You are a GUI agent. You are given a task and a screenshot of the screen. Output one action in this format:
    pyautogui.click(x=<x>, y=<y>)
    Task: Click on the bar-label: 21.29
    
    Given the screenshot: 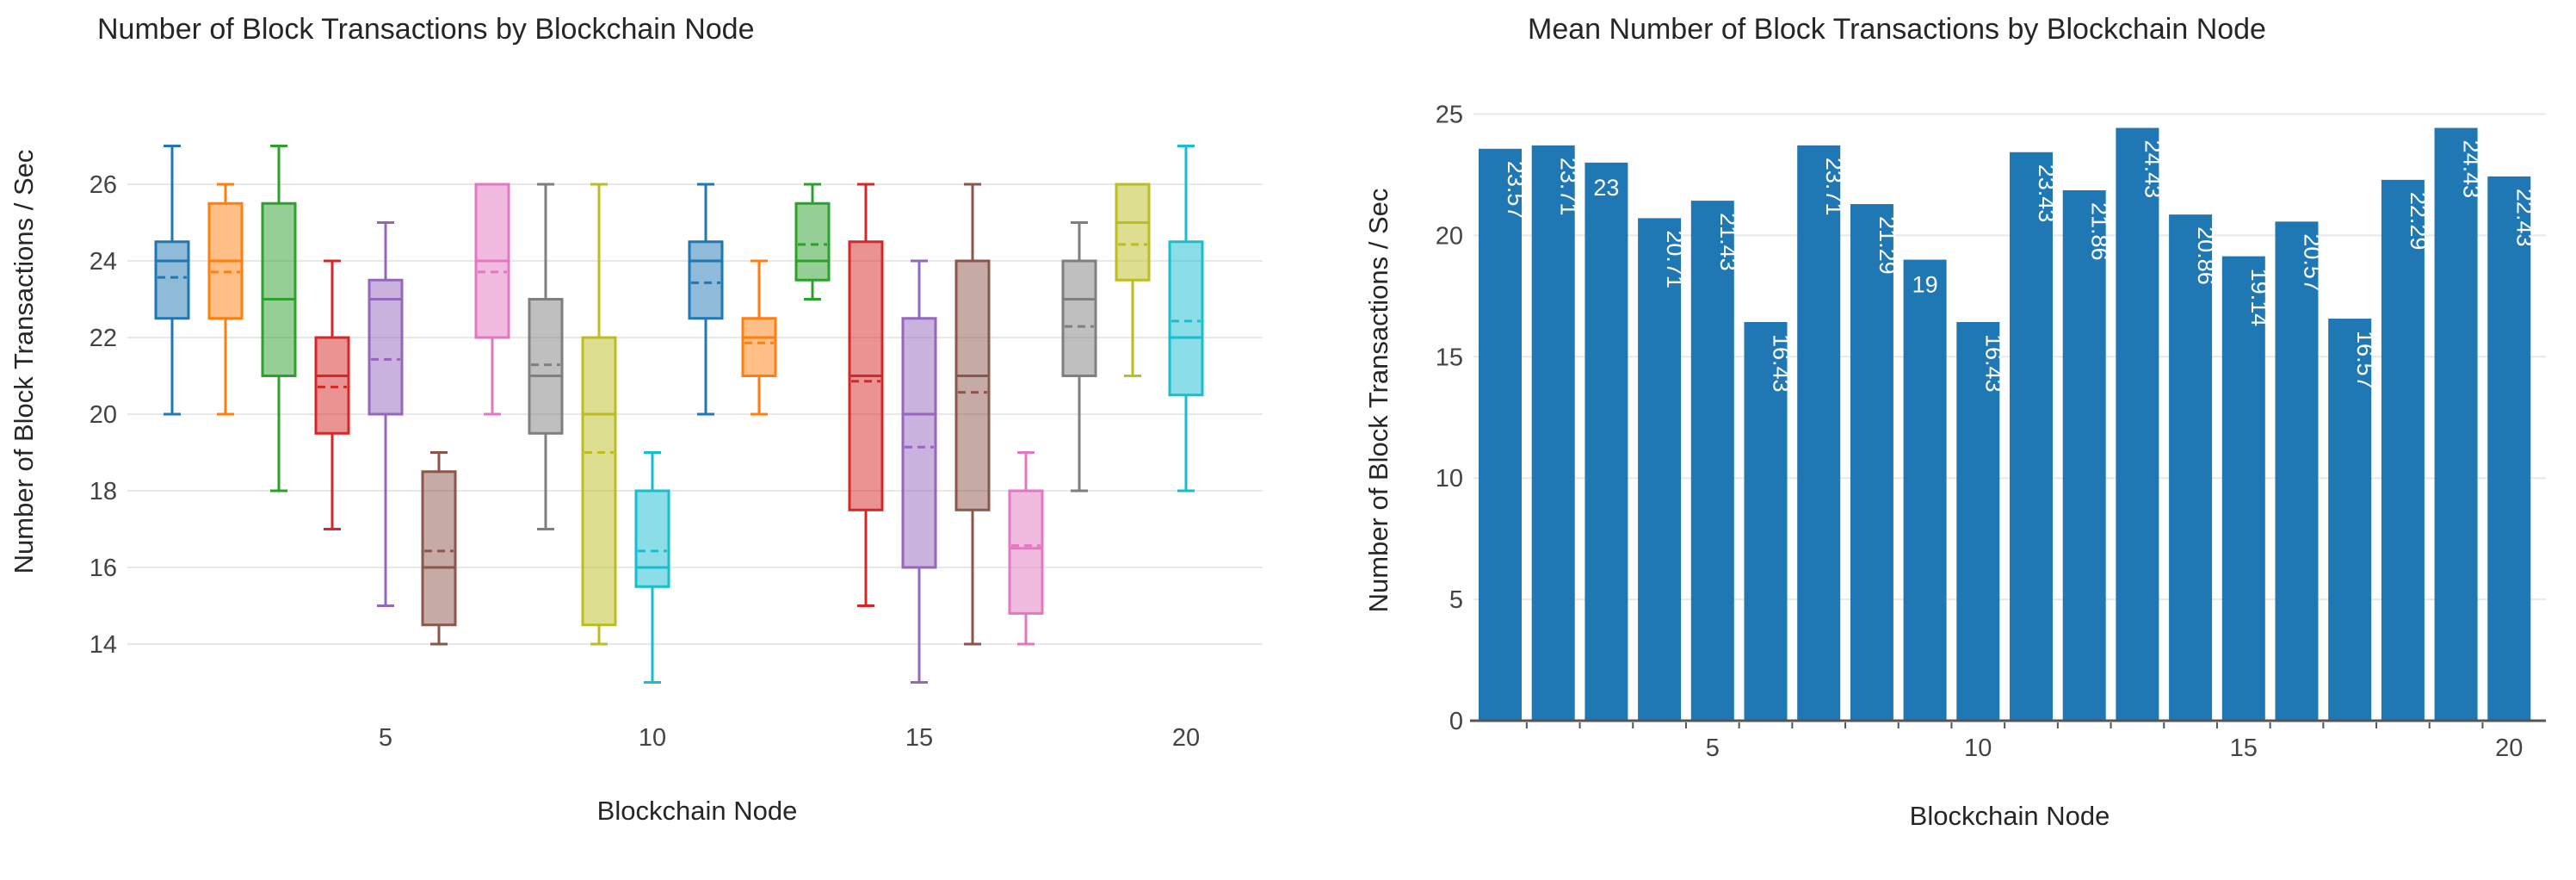 What is the action you would take?
    pyautogui.click(x=1887, y=245)
    